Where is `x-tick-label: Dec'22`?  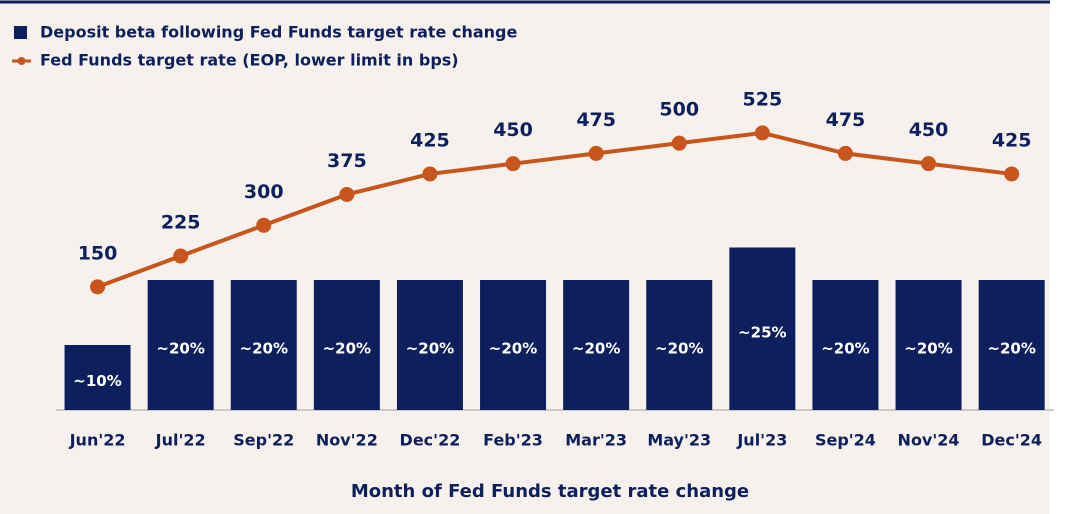
x-tick-label: Dec'22 is located at coordinates (430, 440).